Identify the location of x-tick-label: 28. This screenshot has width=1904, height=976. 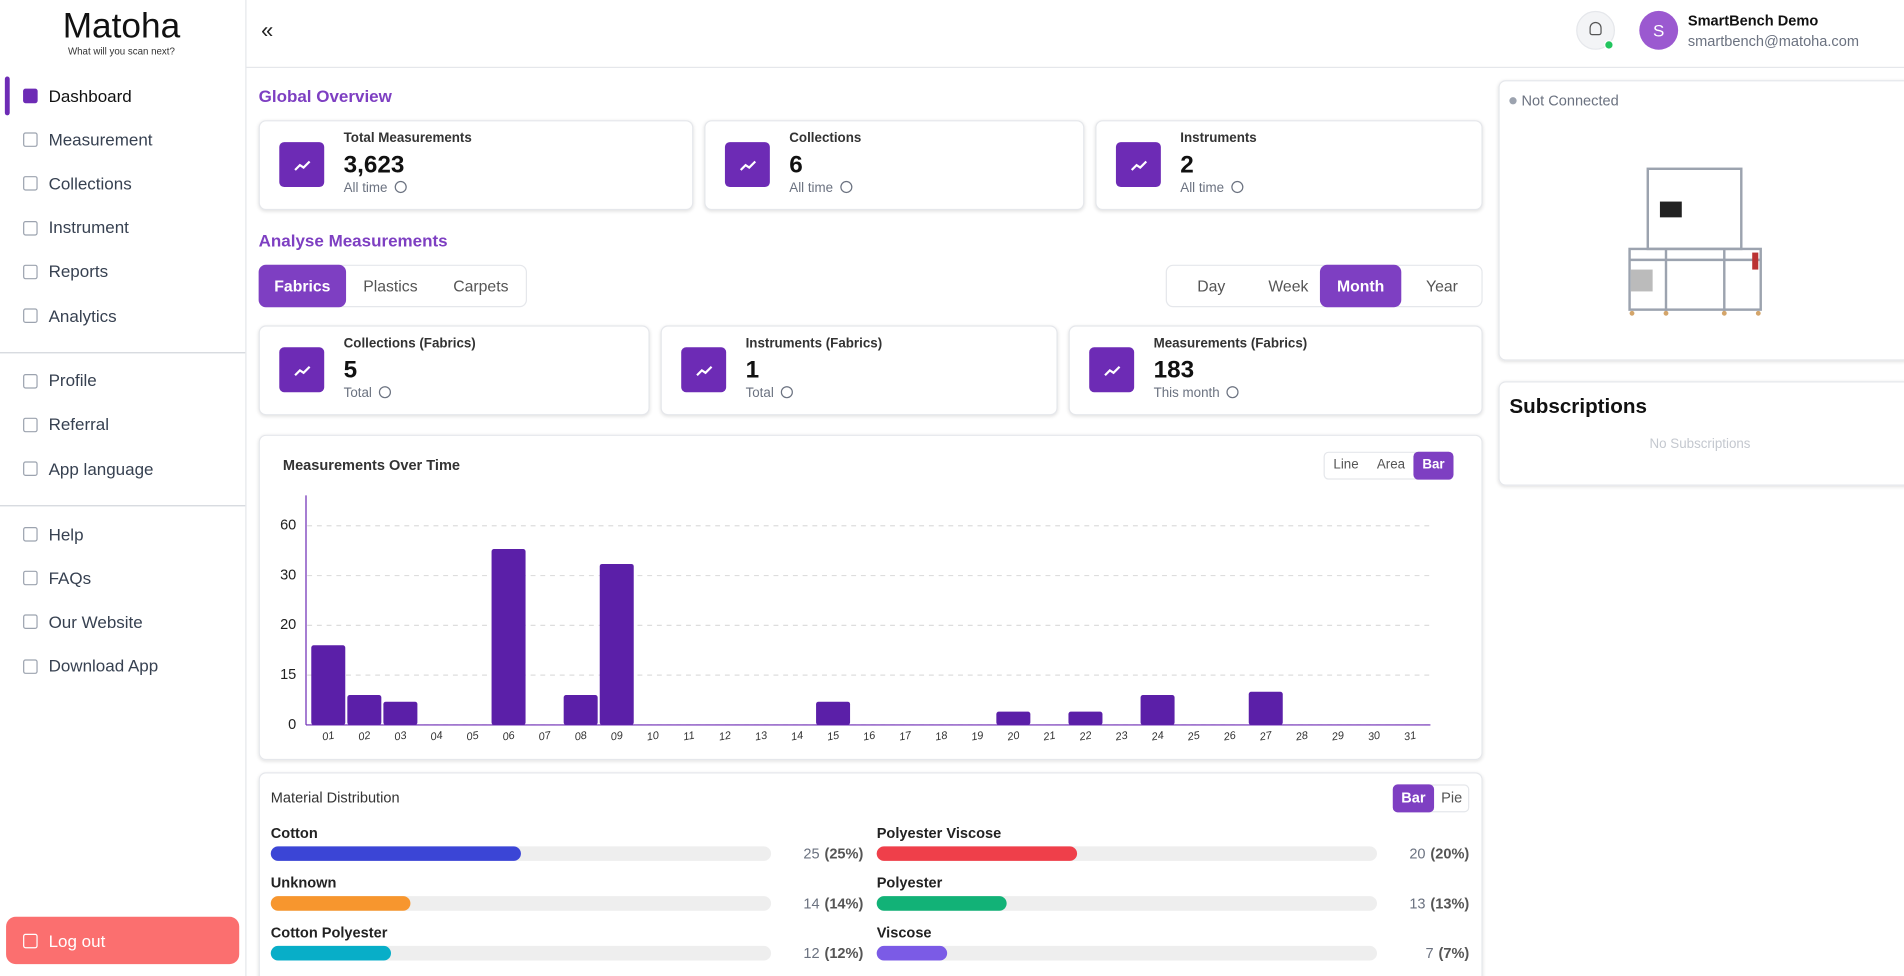
(1301, 737).